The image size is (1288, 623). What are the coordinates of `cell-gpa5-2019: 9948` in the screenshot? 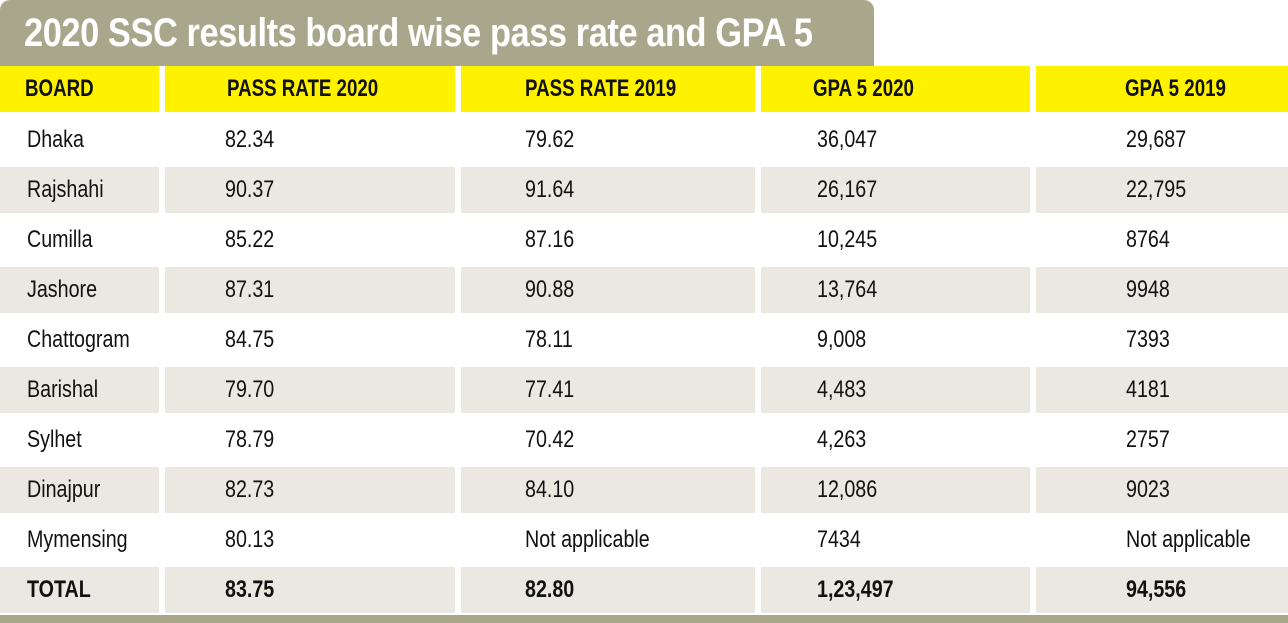 It's located at (1162, 290).